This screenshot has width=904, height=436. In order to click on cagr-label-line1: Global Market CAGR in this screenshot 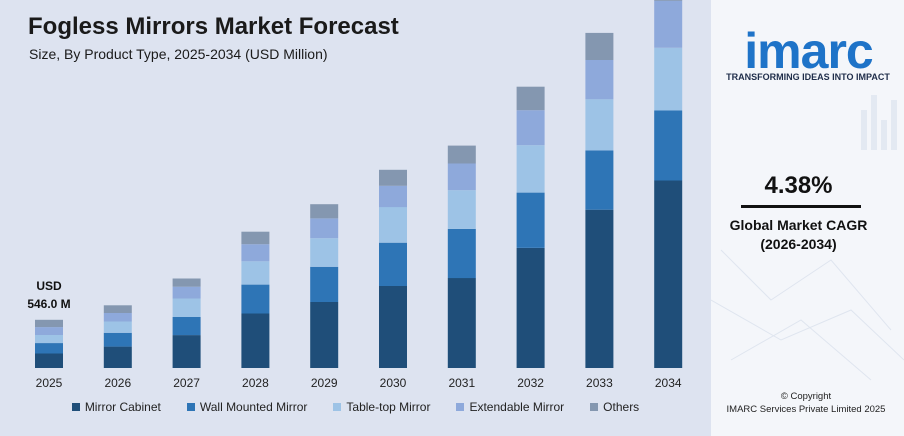, I will do `click(798, 225)`.